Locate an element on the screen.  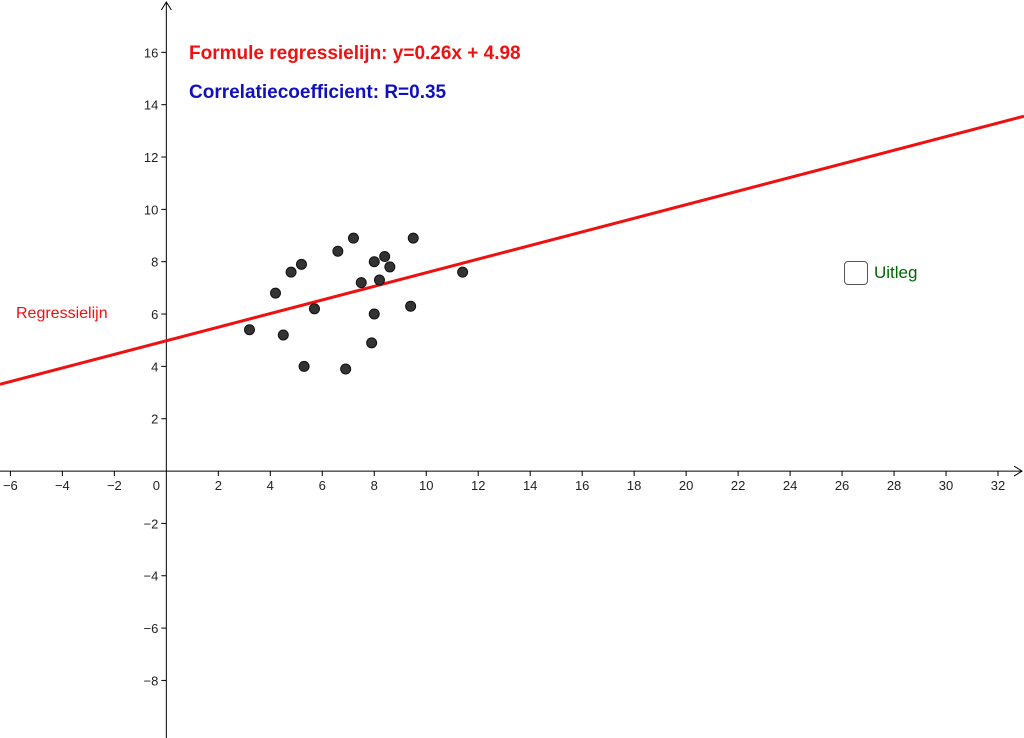
y-tick-label: −4 is located at coordinates (151, 576).